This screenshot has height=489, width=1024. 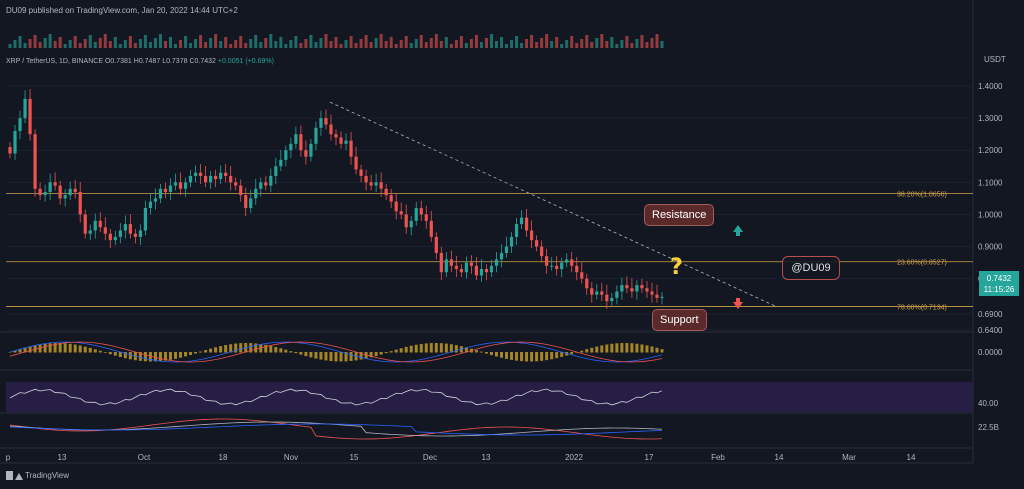 I want to click on x-tick-label: Dec, so click(x=430, y=457).